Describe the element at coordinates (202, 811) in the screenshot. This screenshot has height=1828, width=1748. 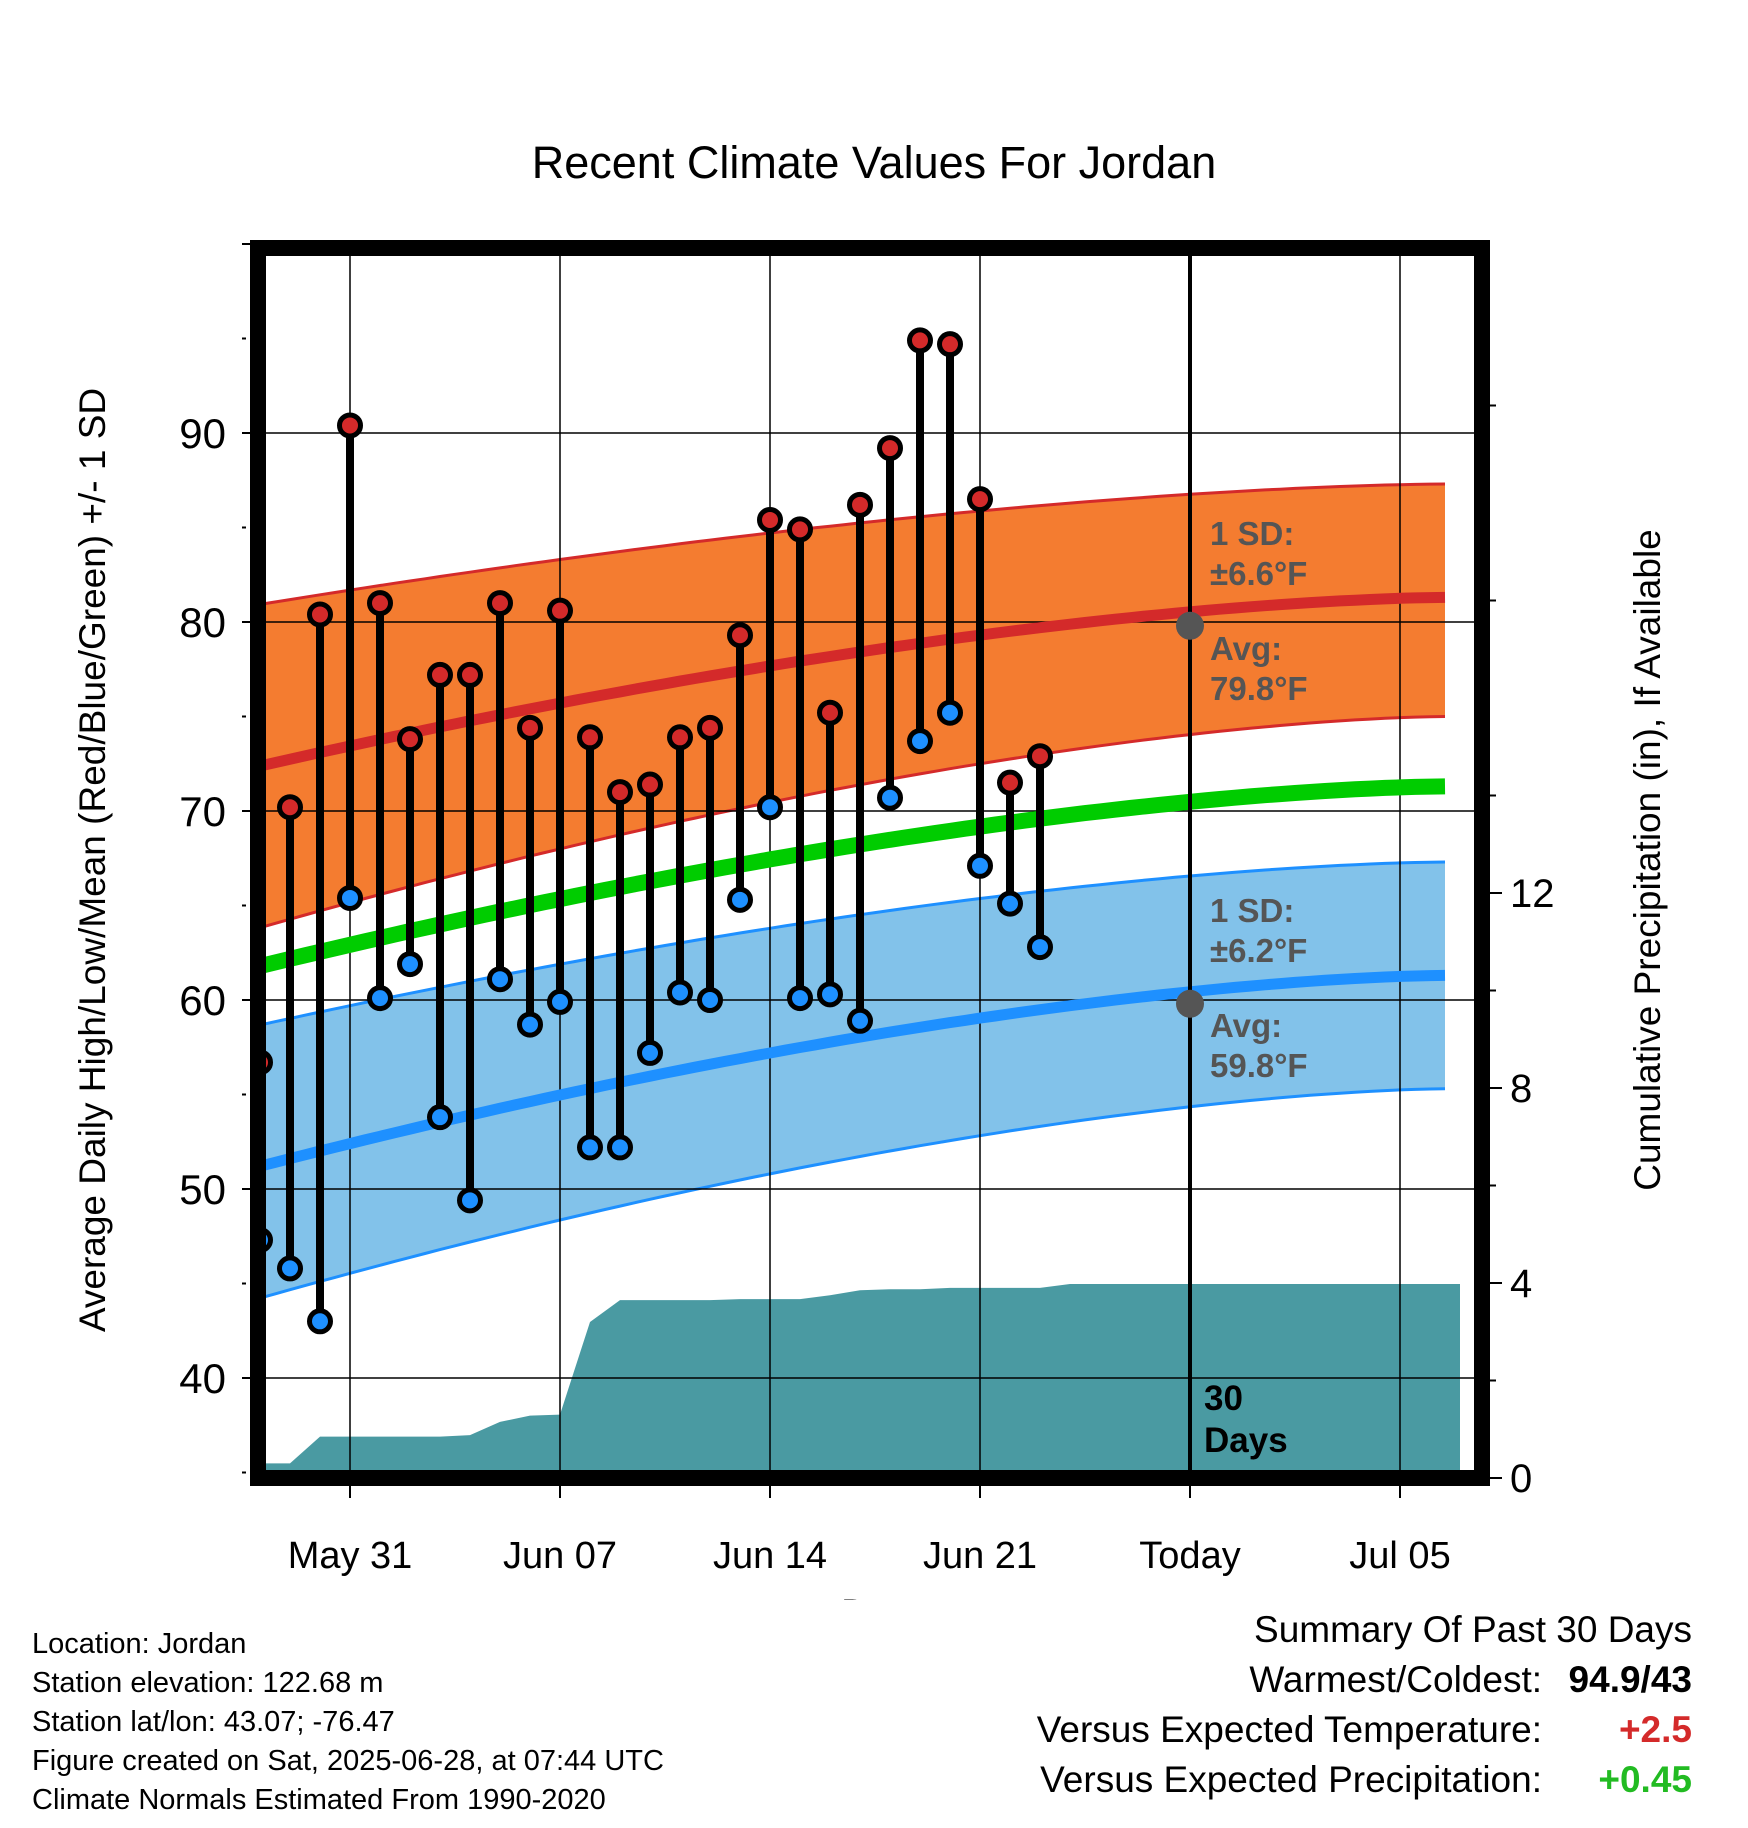
I see `y-tick-label: 70` at that location.